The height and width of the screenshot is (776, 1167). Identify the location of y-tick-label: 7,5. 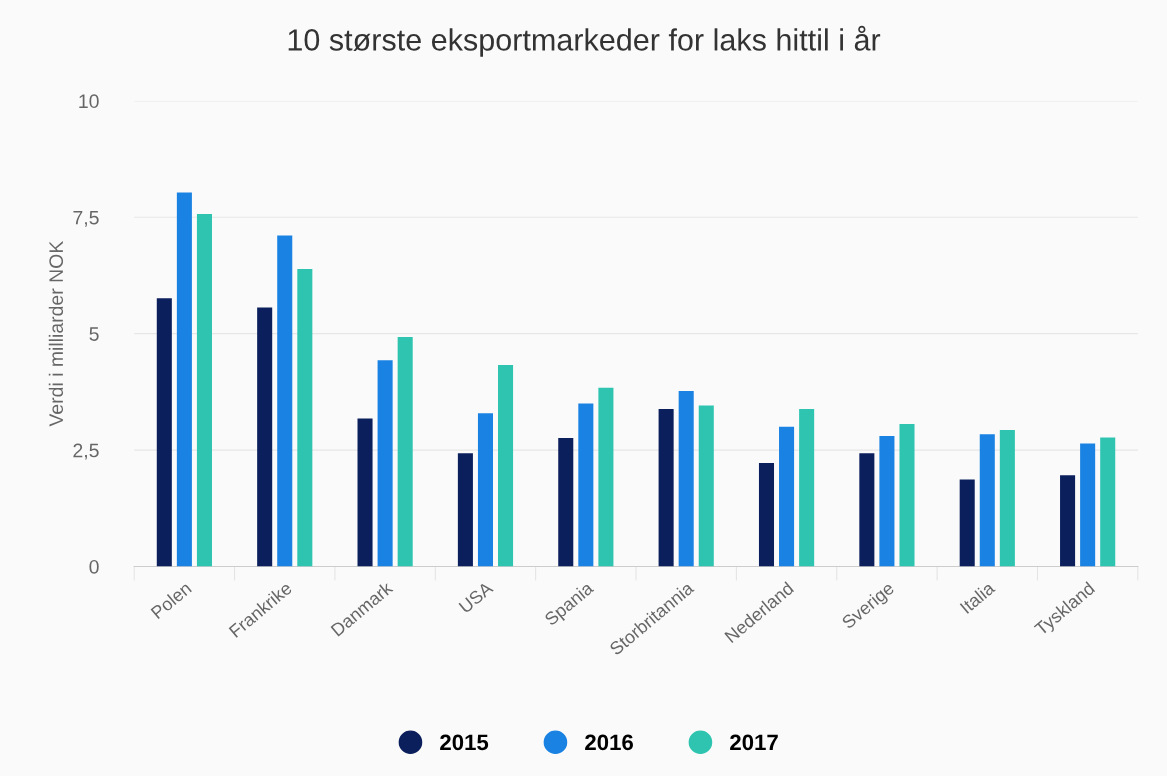
(86, 218).